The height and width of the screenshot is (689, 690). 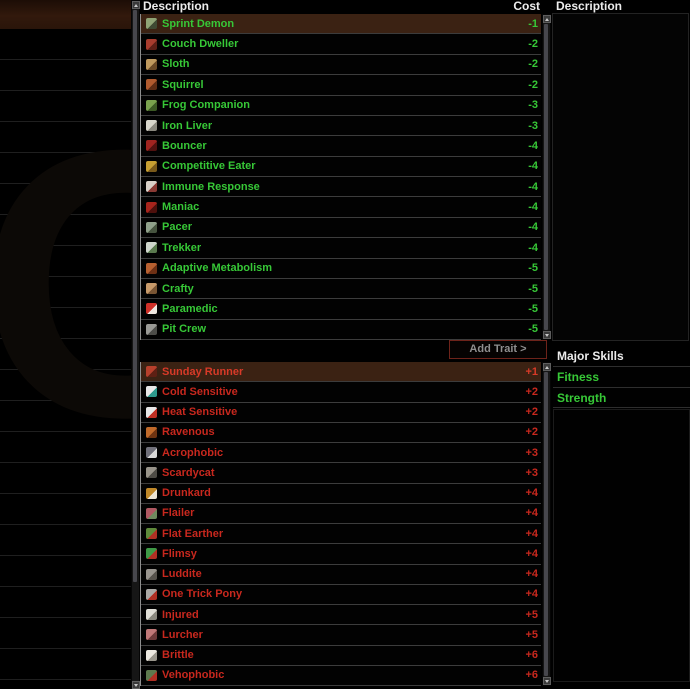 I want to click on trait-row-iron-liver: Iron Liver -3, so click(x=341, y=126).